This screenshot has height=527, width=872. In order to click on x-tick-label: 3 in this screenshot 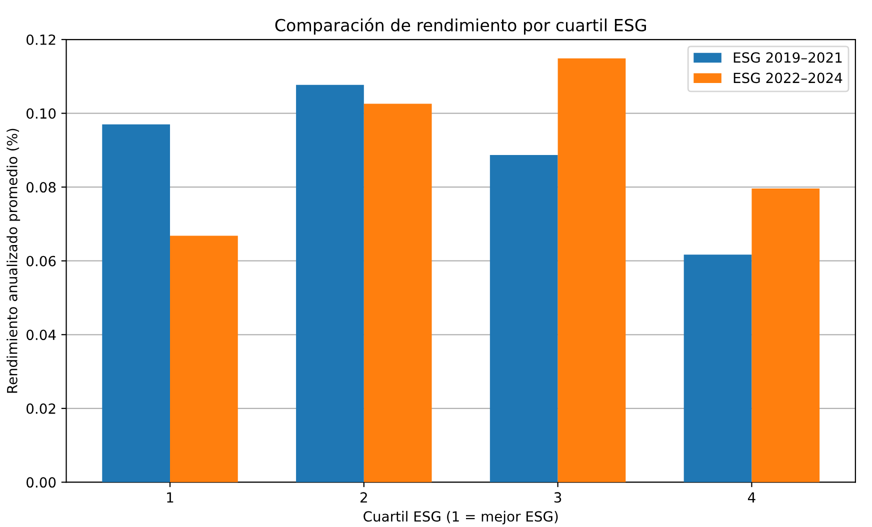, I will do `click(558, 497)`.